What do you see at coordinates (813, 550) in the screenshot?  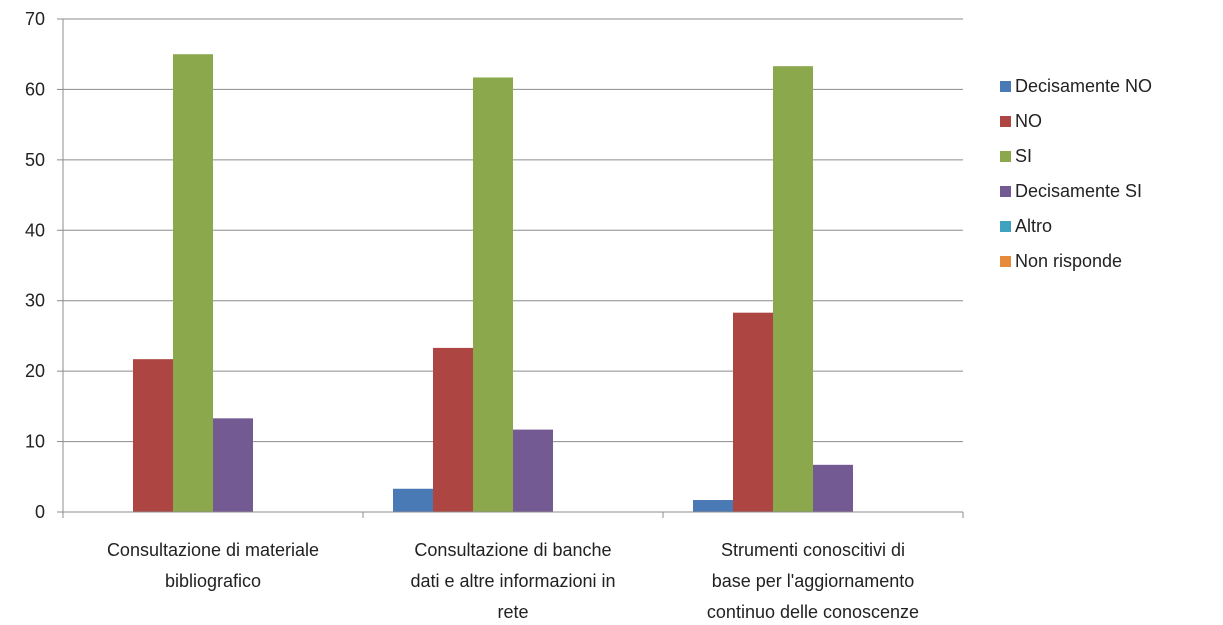 I see `x-category-label: Strumenti conoscitivi di` at bounding box center [813, 550].